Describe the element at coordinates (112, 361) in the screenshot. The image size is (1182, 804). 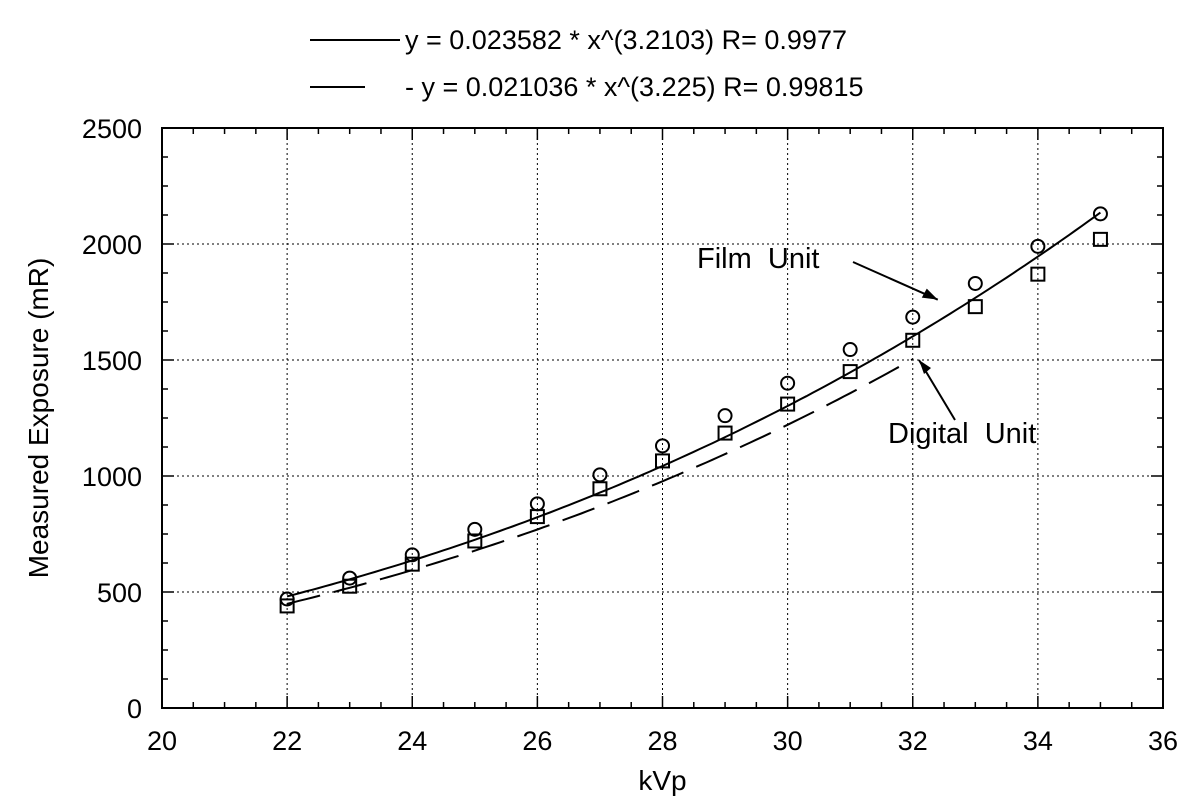
I see `y-tick-label: 1500` at that location.